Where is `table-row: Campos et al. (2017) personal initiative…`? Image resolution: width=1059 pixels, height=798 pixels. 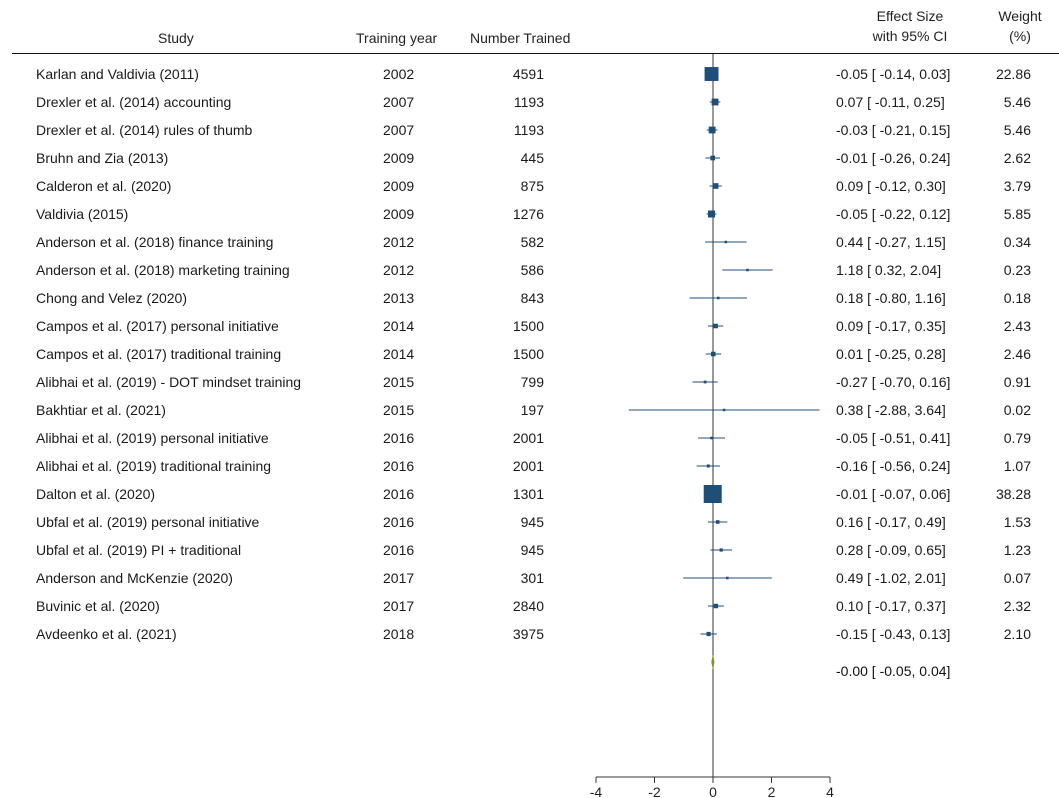 table-row: Campos et al. (2017) personal initiative… is located at coordinates (529, 326).